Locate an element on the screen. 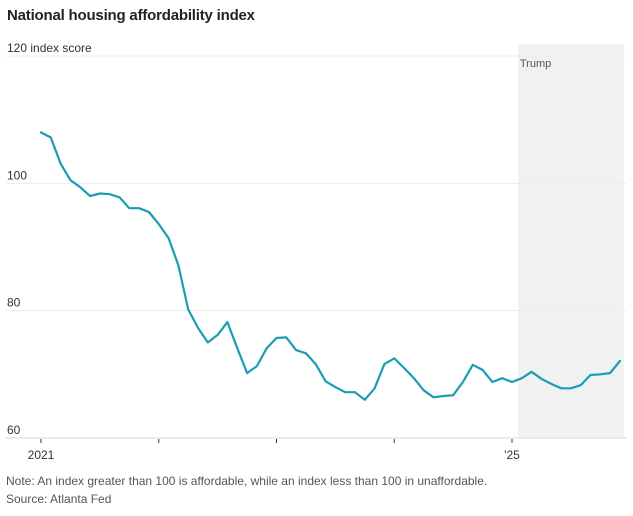  x-tick-label: 2021 is located at coordinates (41, 455).